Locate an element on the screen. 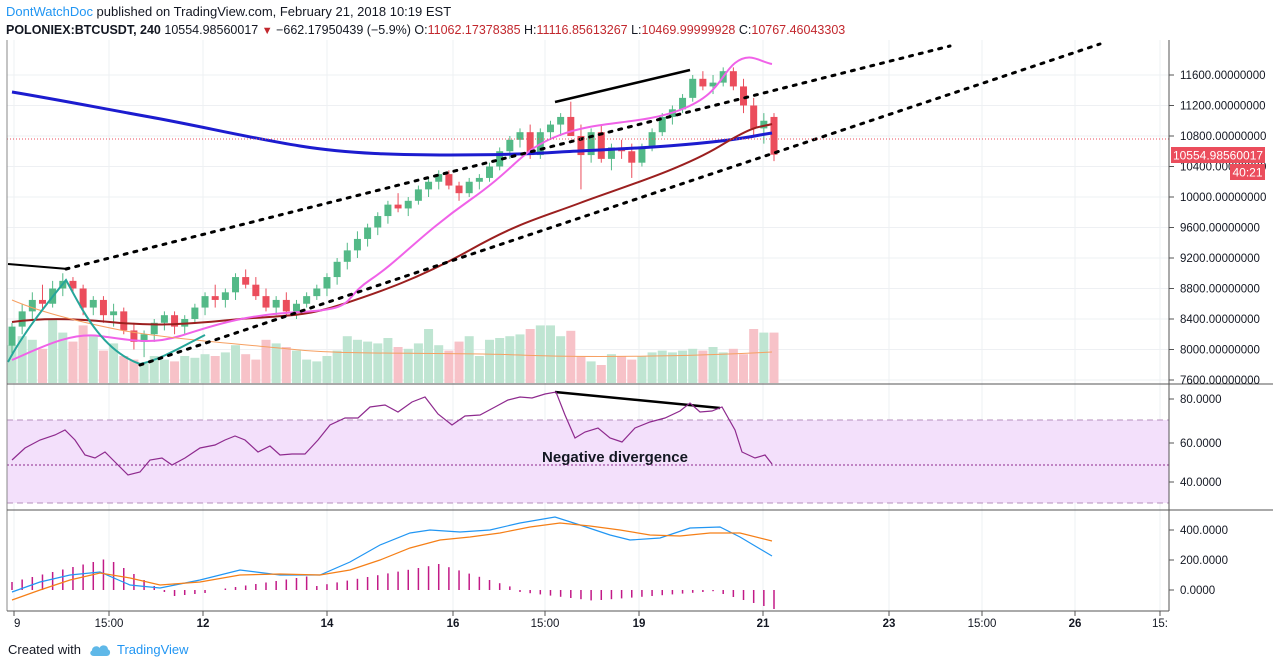  open-label: O: is located at coordinates (421, 30).